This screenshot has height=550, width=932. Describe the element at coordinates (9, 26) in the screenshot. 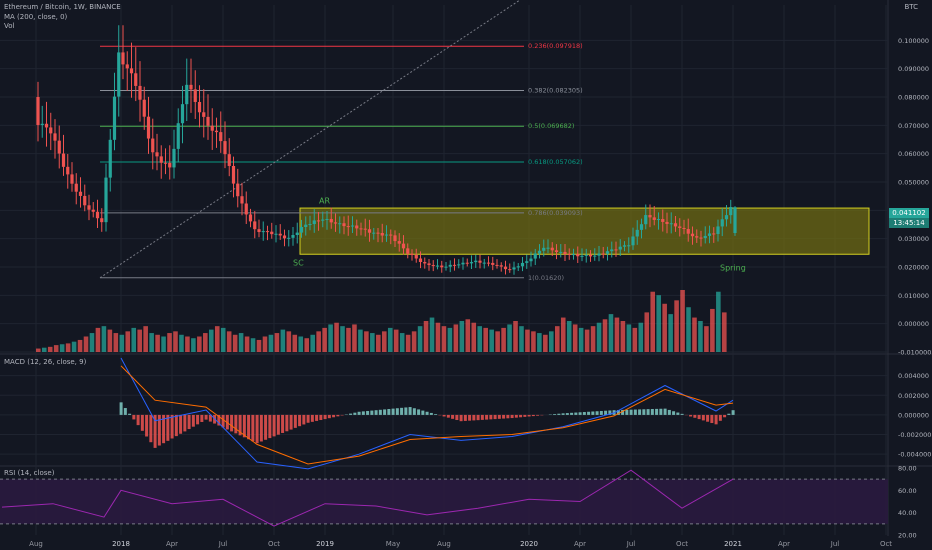

I see `volume-indicator-label: Vol` at that location.